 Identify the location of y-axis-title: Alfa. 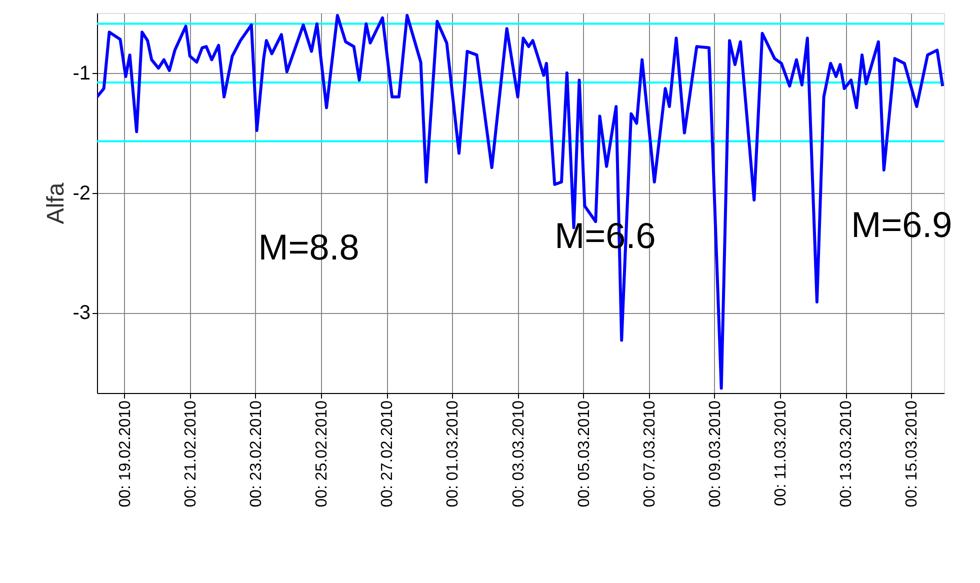
(56, 203).